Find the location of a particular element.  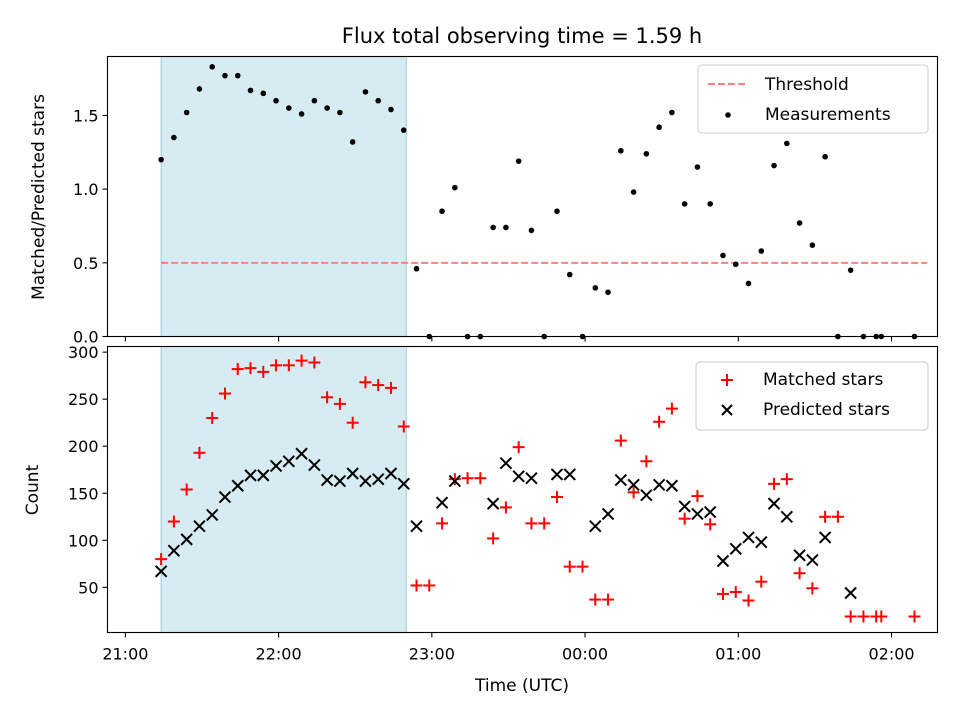

top-ytick-label: 0.0 is located at coordinates (85, 337).